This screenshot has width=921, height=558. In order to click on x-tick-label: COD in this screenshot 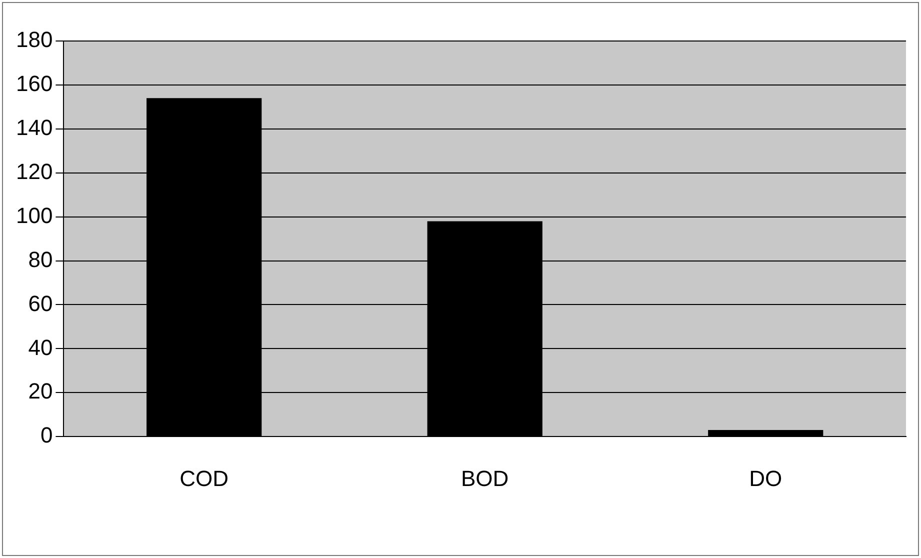, I will do `click(204, 478)`.